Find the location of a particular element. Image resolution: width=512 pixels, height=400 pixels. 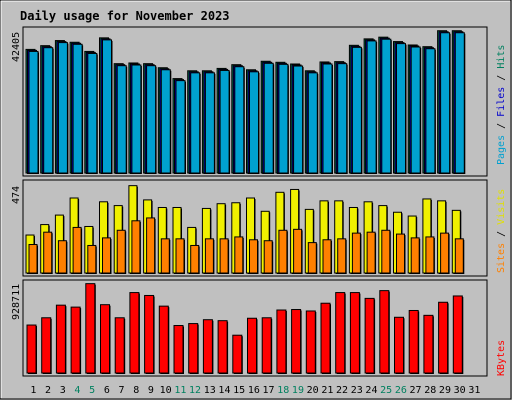

bar-sites-day-8-body is located at coordinates (136, 247).